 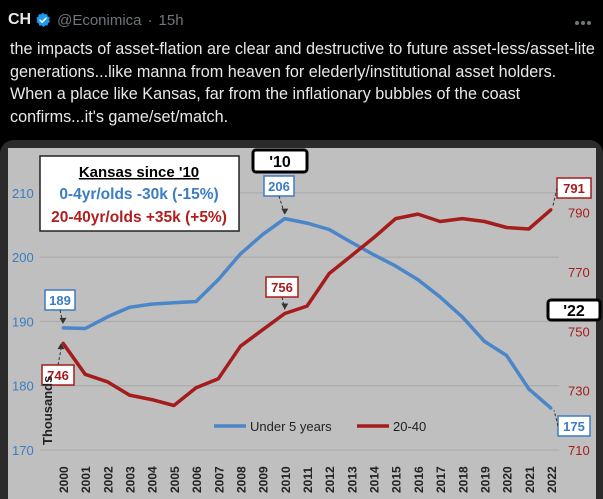 I want to click on right-axis-tick-label: 750, so click(x=579, y=331).